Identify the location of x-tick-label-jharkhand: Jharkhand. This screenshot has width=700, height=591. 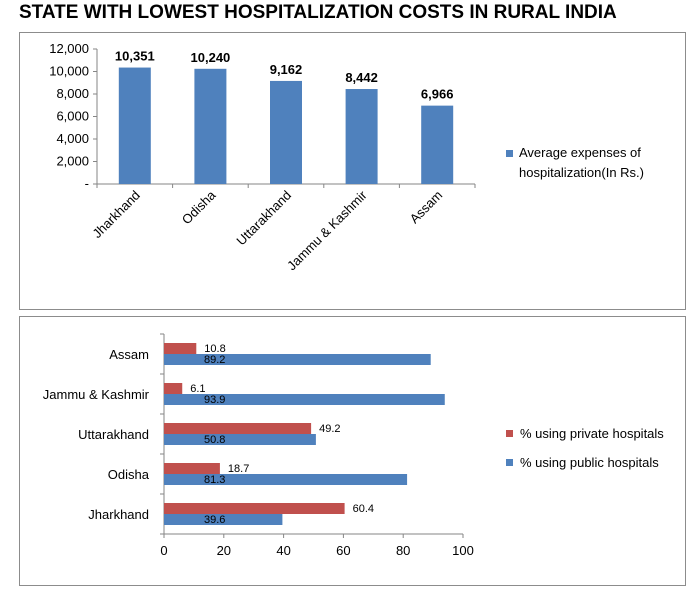
(116, 215).